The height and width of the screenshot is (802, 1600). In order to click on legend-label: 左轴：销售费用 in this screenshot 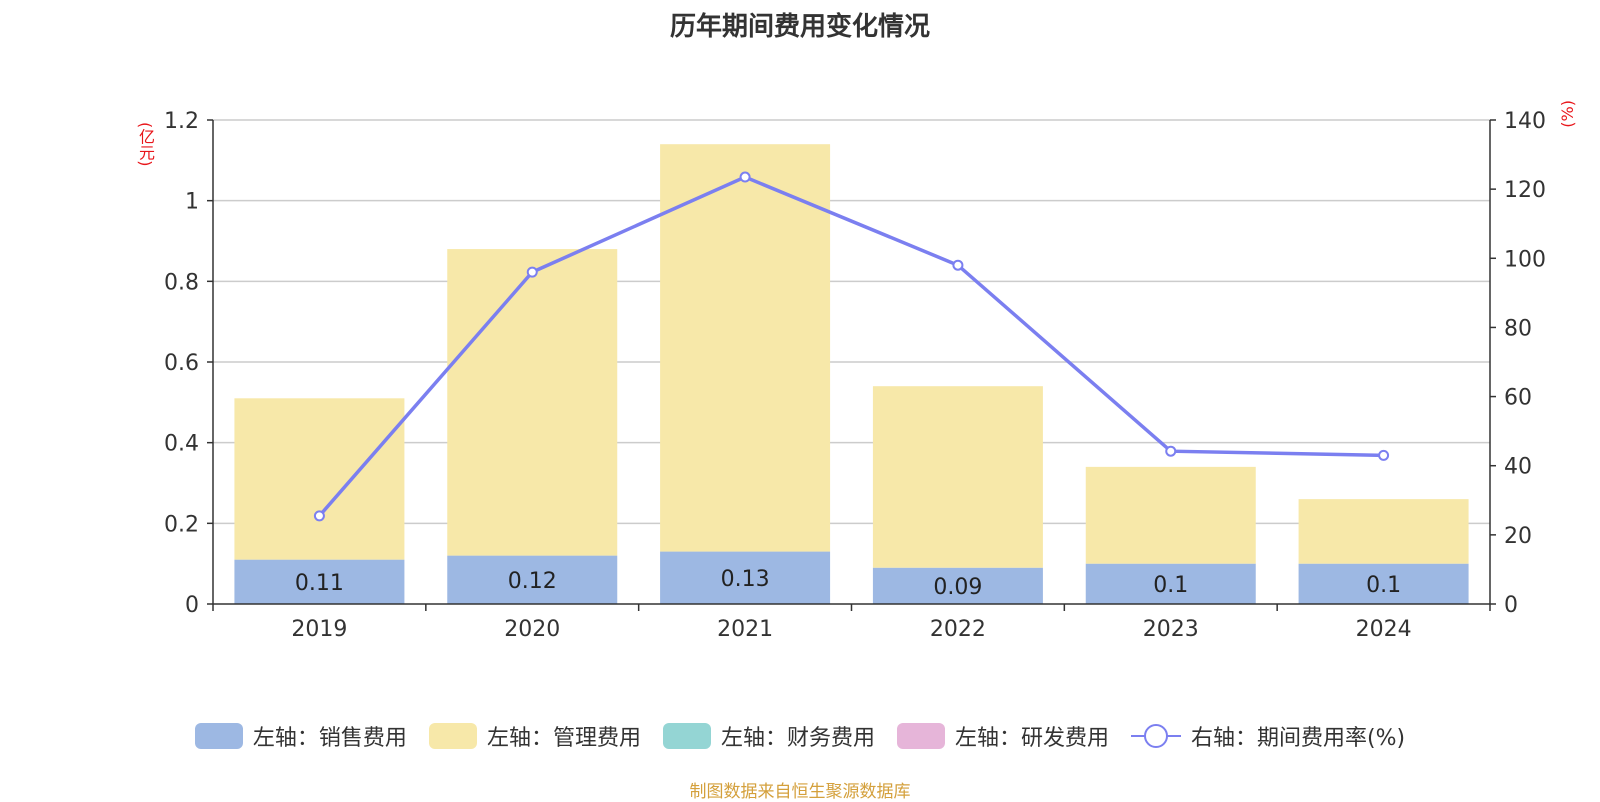, I will do `click(329, 738)`.